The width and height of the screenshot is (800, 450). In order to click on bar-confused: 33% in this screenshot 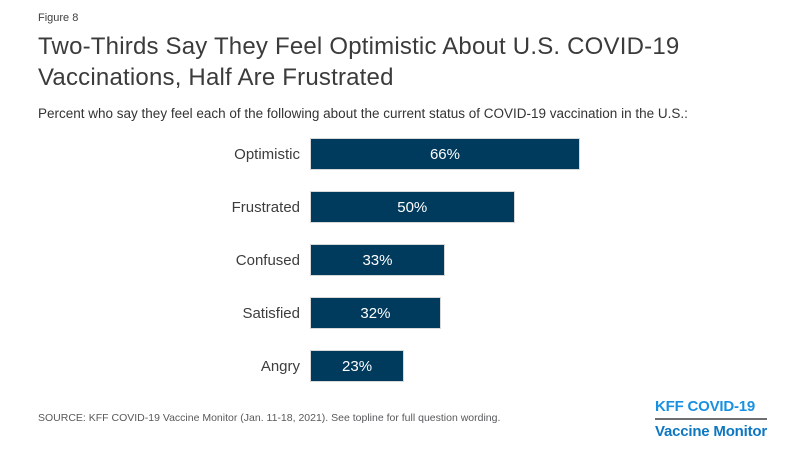, I will do `click(377, 260)`.